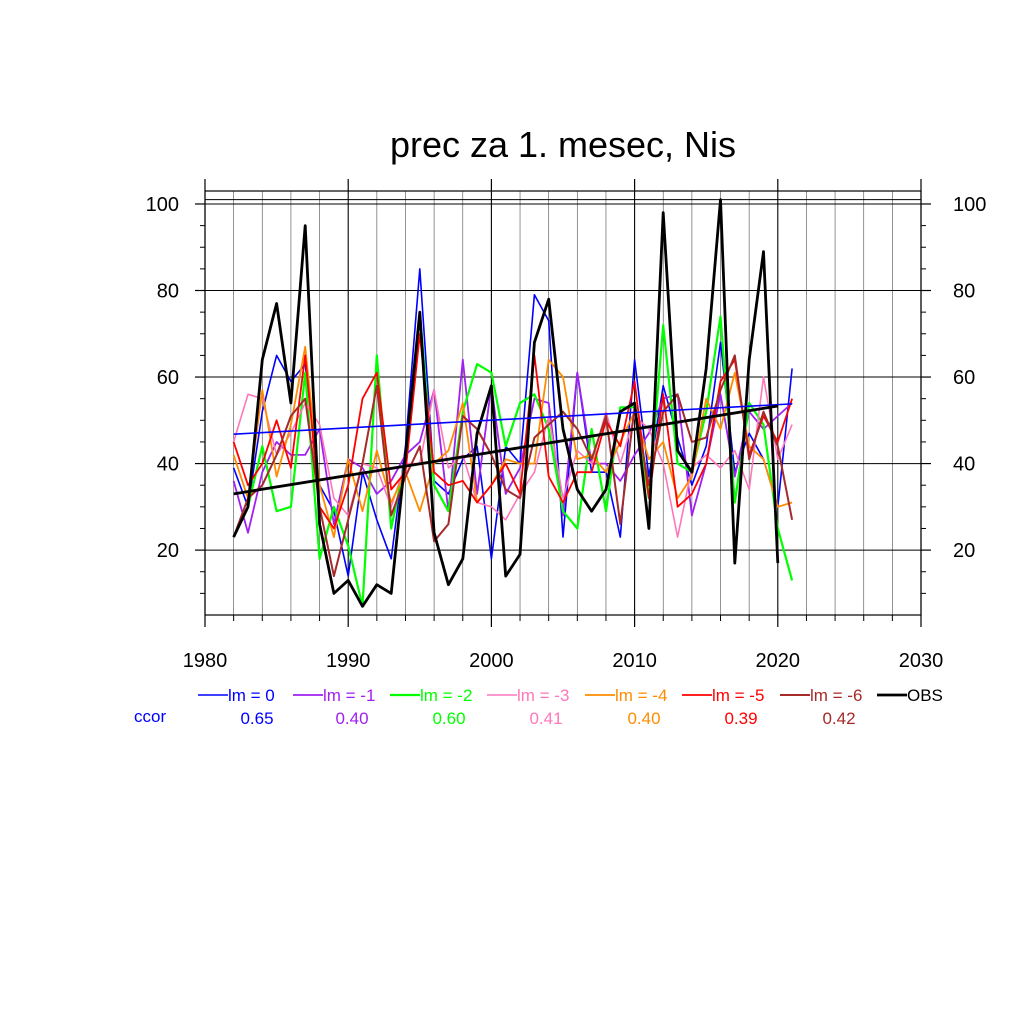  Describe the element at coordinates (491, 661) in the screenshot. I see `x-tick-label: 2000` at that location.